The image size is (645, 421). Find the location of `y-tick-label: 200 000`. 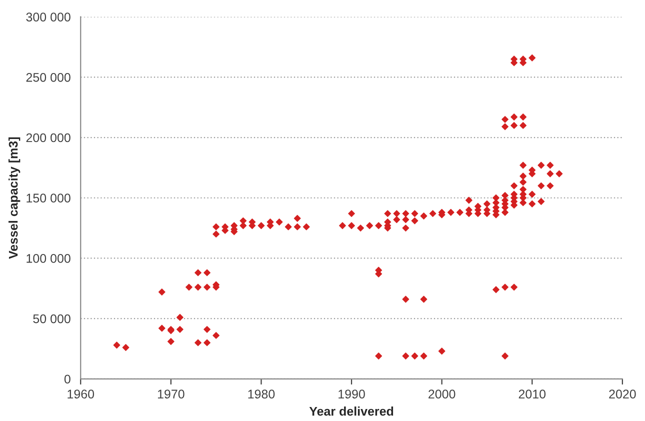

y-tick-label: 200 000 is located at coordinates (48, 137).